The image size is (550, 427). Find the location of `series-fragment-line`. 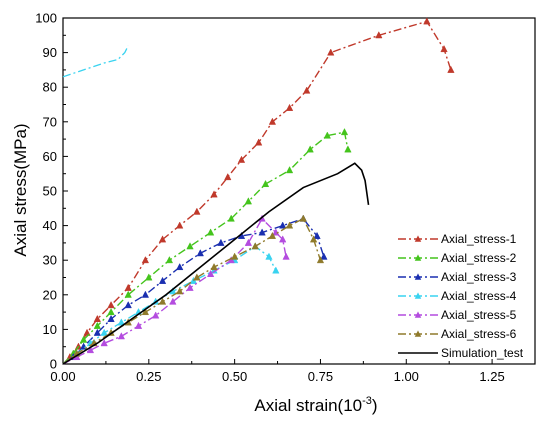

series-fragment-line is located at coordinates (95, 61).